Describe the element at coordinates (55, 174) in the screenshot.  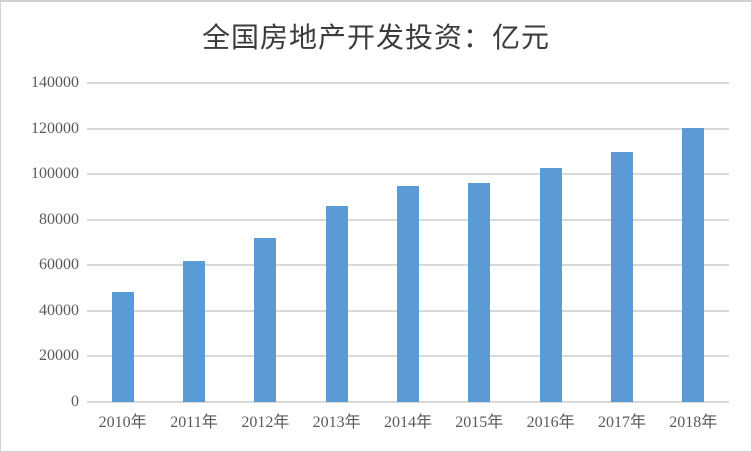
I see `y-tick-label: 100000` at that location.